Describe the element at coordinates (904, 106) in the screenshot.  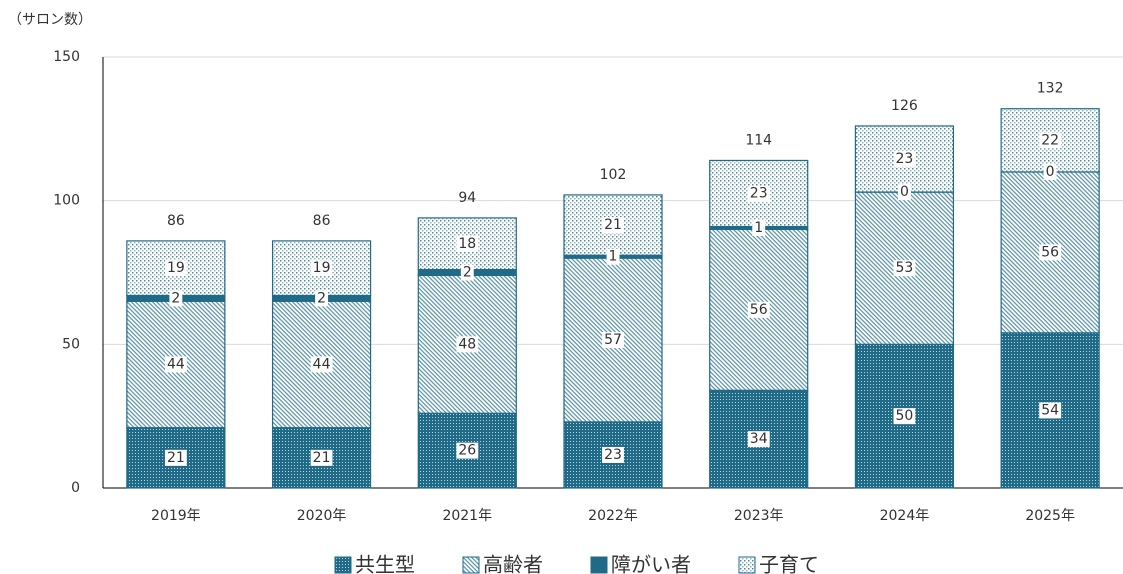
I see `total-label: 126` at that location.